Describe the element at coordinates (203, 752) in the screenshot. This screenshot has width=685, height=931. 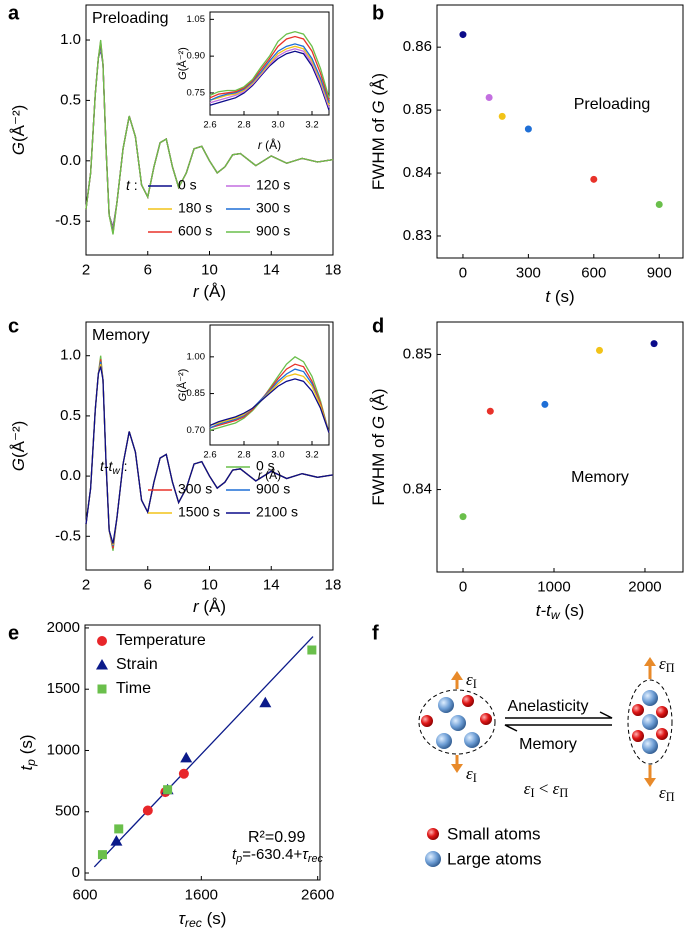
I see `fit-line` at that location.